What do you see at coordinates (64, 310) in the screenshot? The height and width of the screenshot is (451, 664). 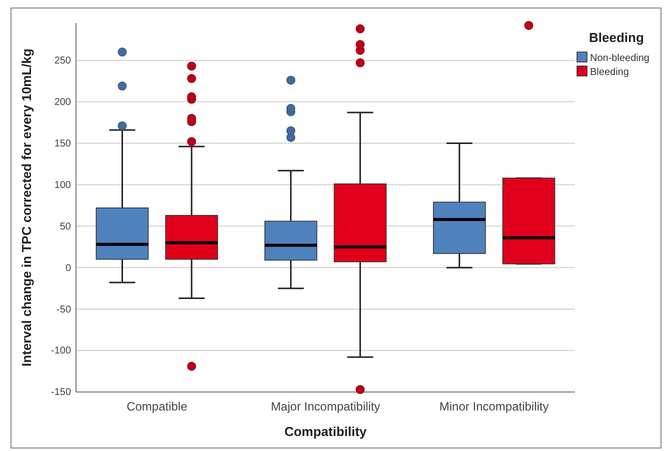 I see `y-tick-label: -50` at bounding box center [64, 310].